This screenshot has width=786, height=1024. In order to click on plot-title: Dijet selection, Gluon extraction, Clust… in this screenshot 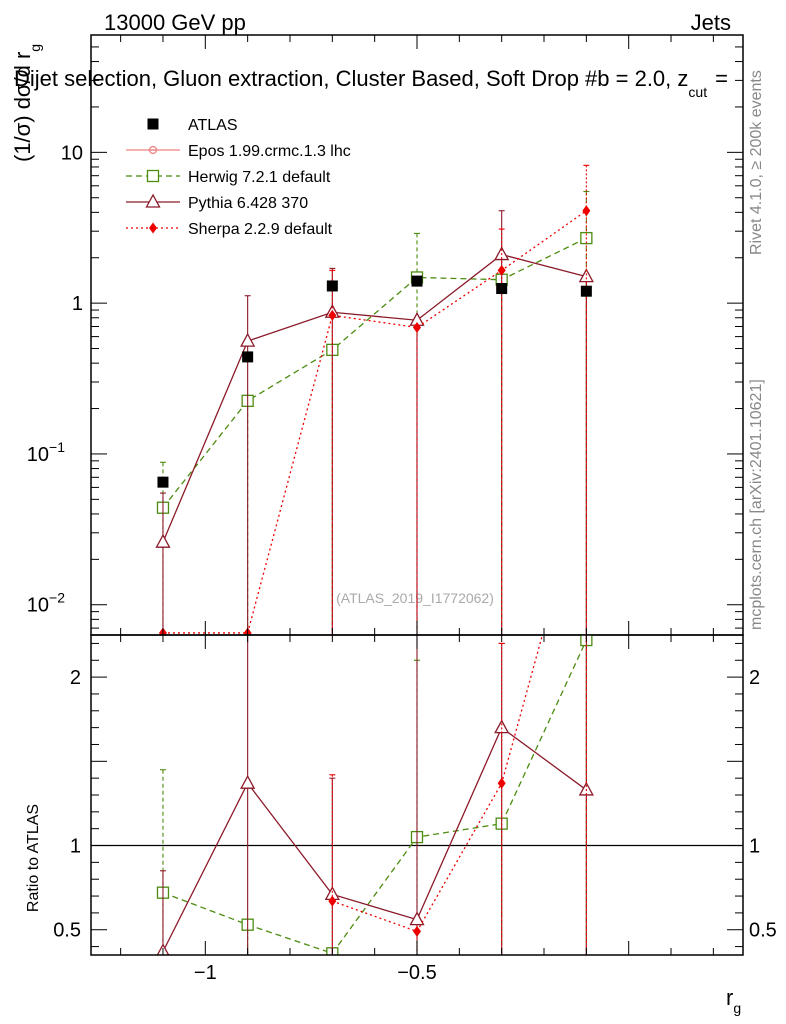, I will do `click(371, 83)`.